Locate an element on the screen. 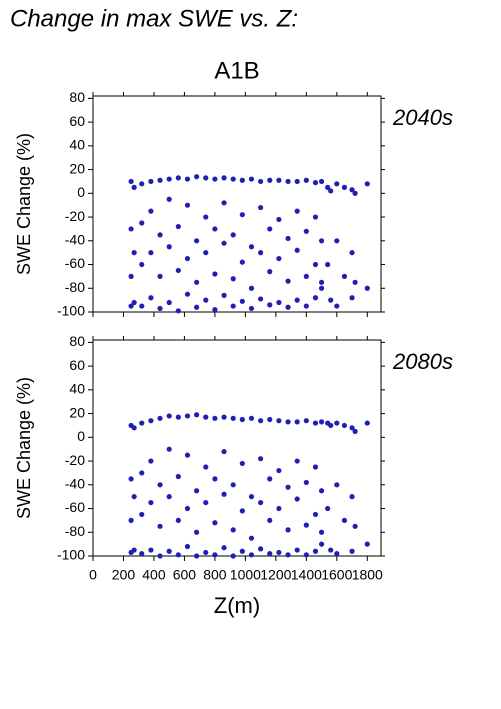  y-axis-label: SWE Change (%) is located at coordinates (24, 448).